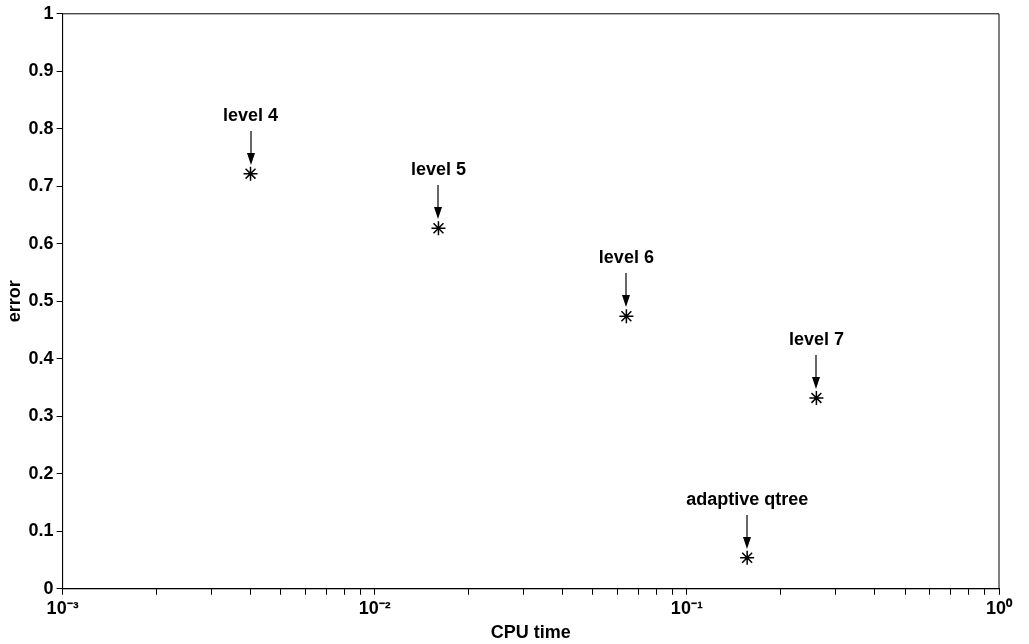  What do you see at coordinates (41, 185) in the screenshot?
I see `y-tick-label: 0.7` at bounding box center [41, 185].